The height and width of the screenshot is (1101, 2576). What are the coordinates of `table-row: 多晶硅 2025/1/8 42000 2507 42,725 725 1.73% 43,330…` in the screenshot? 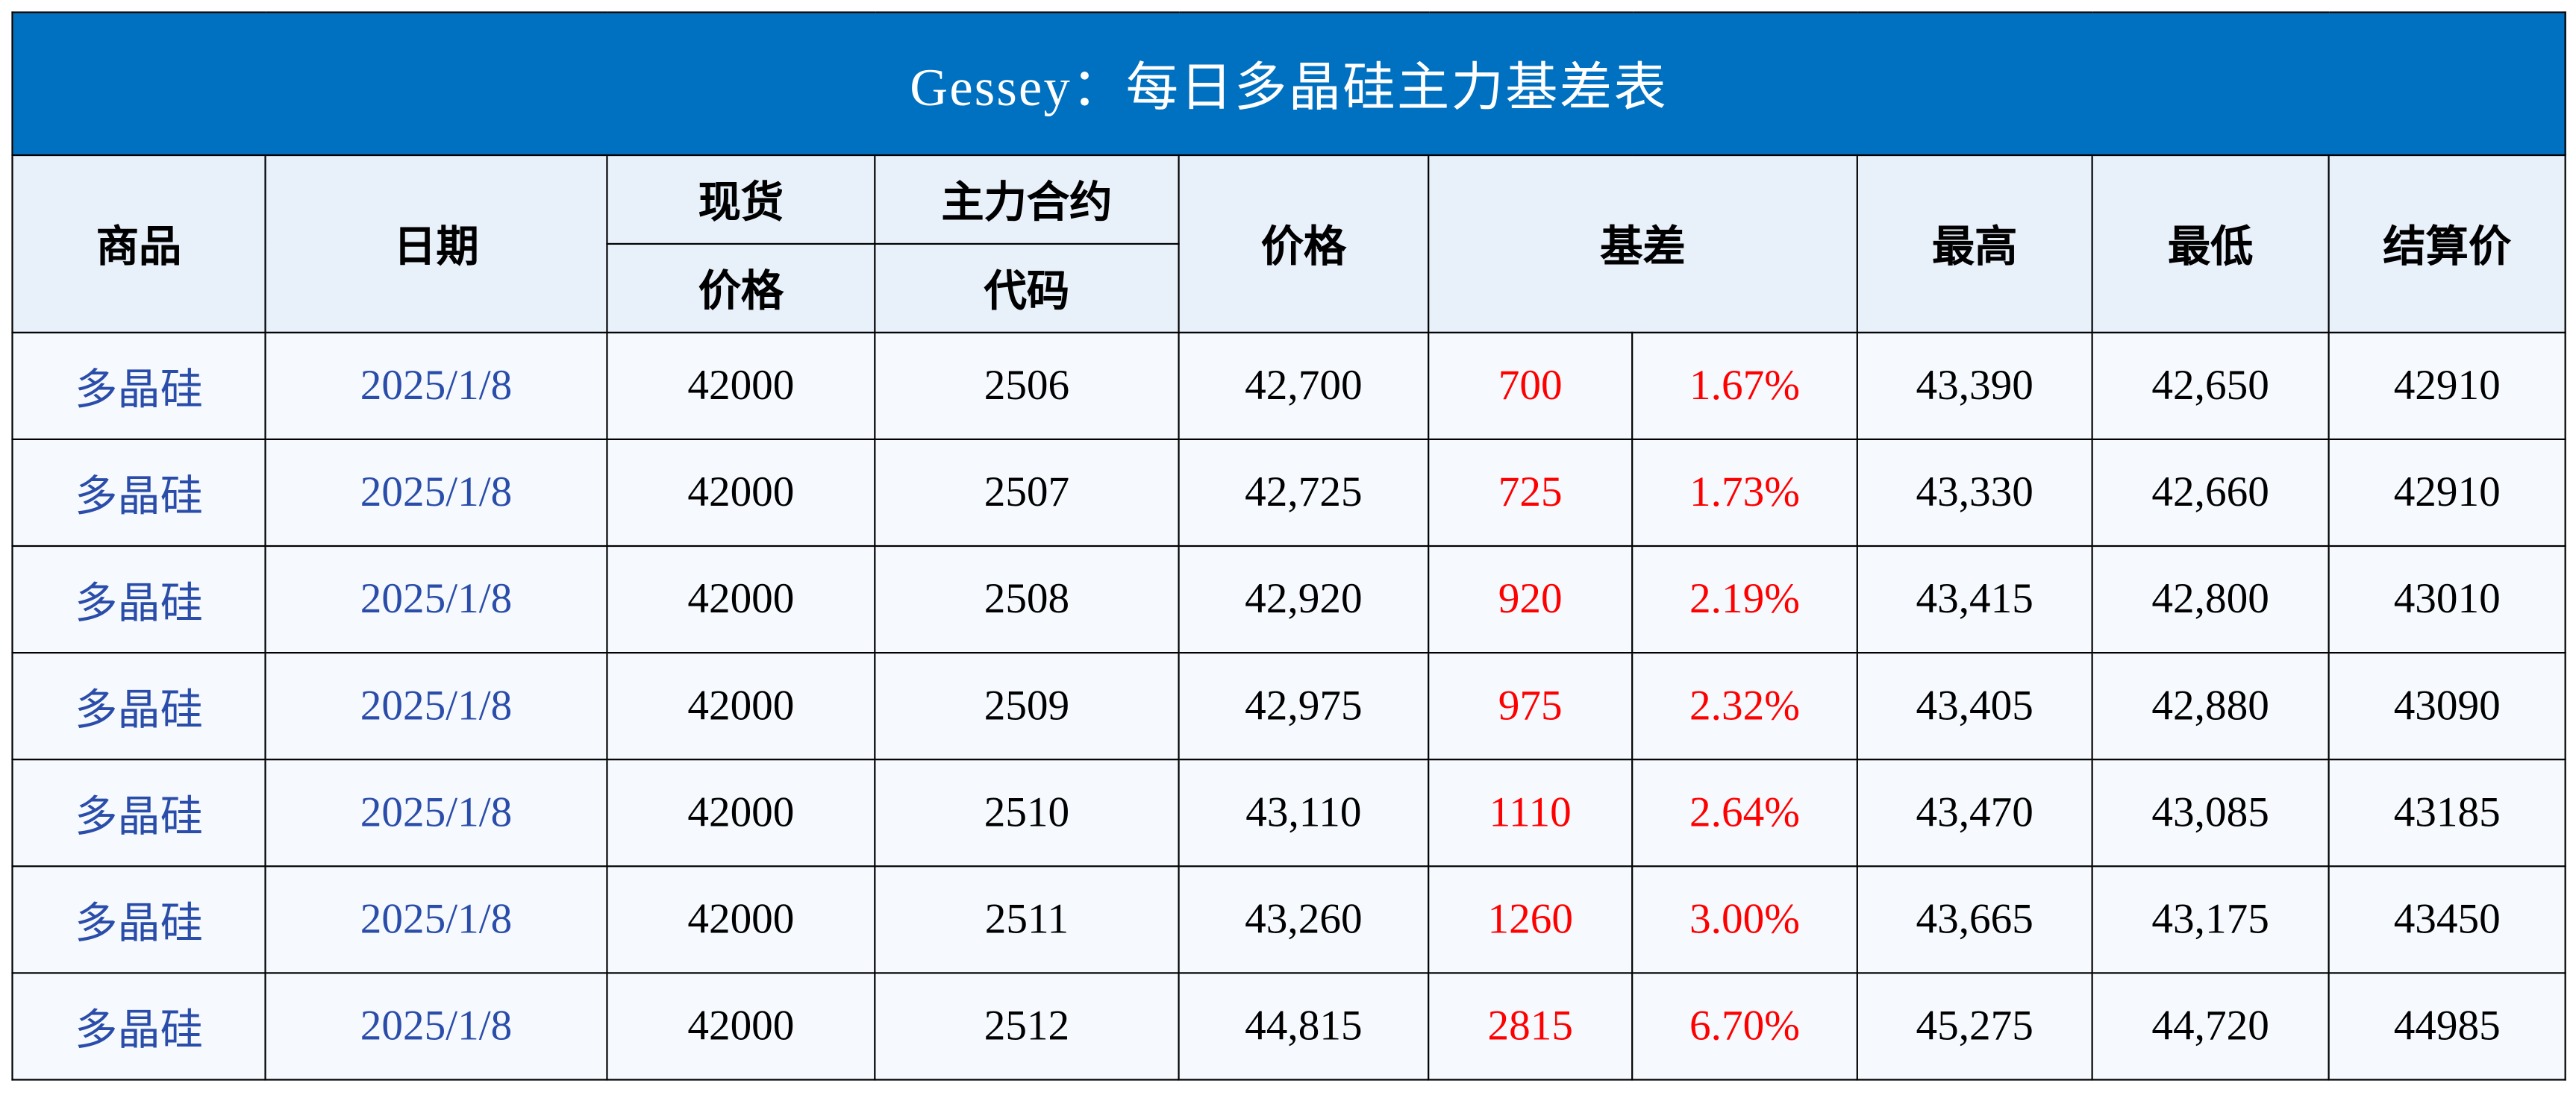 It's located at (1288, 493).